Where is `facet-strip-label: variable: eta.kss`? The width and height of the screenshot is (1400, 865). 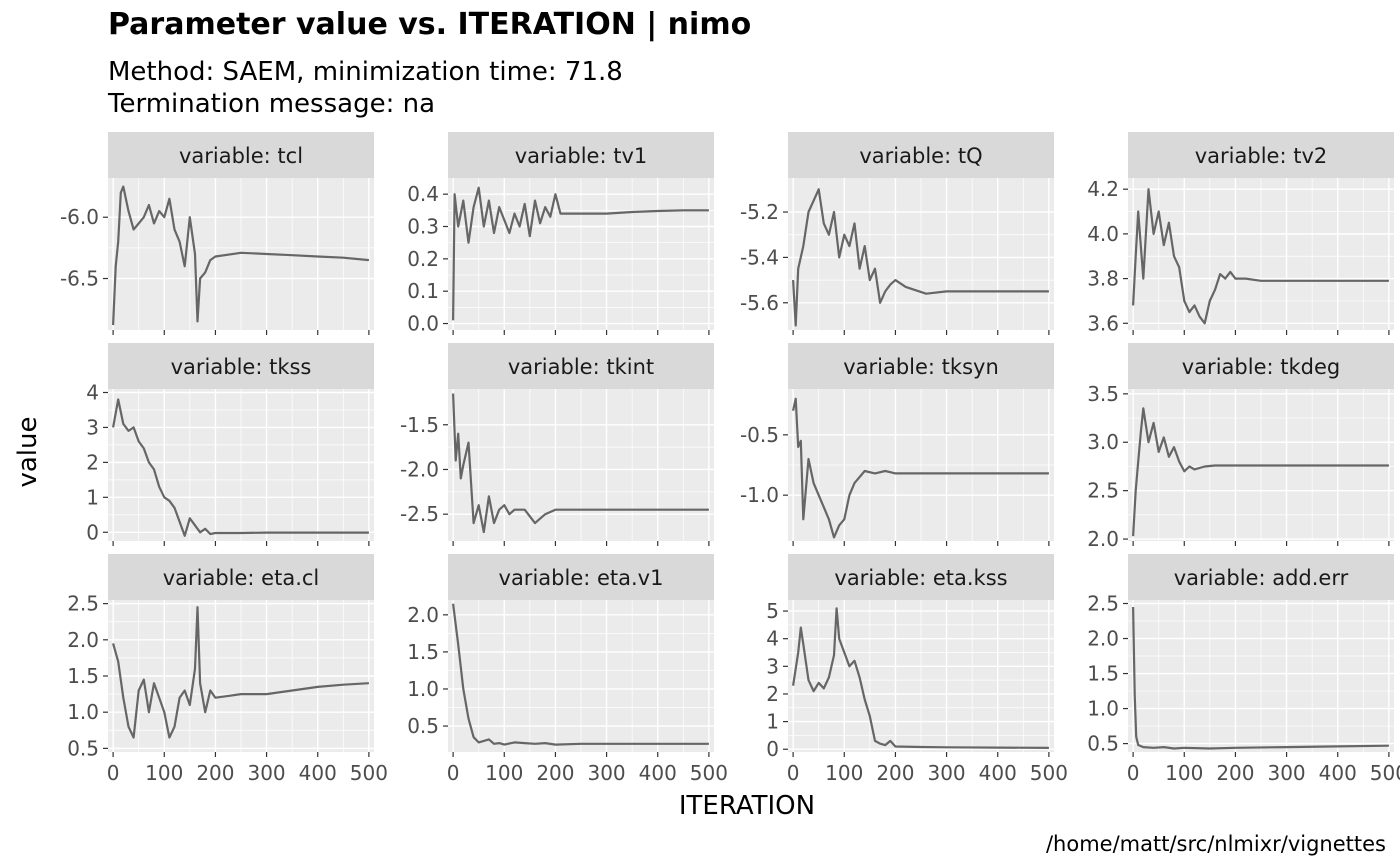 facet-strip-label: variable: eta.kss is located at coordinates (920, 578).